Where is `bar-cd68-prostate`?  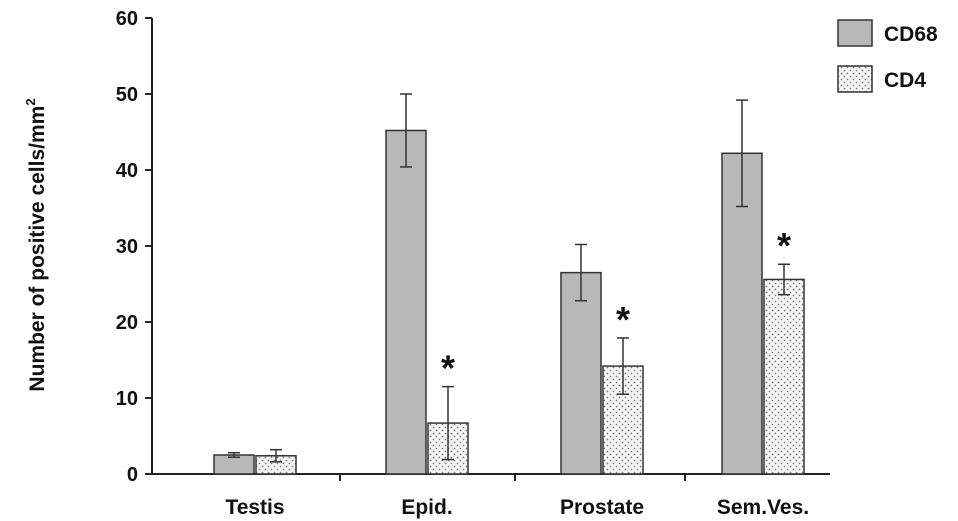
bar-cd68-prostate is located at coordinates (581, 373).